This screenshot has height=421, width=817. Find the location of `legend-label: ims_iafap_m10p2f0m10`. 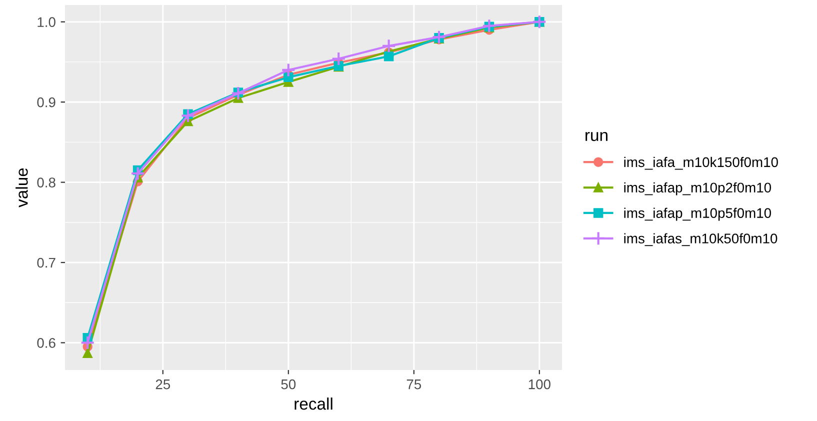

legend-label: ims_iafap_m10p2f0m10 is located at coordinates (698, 189).